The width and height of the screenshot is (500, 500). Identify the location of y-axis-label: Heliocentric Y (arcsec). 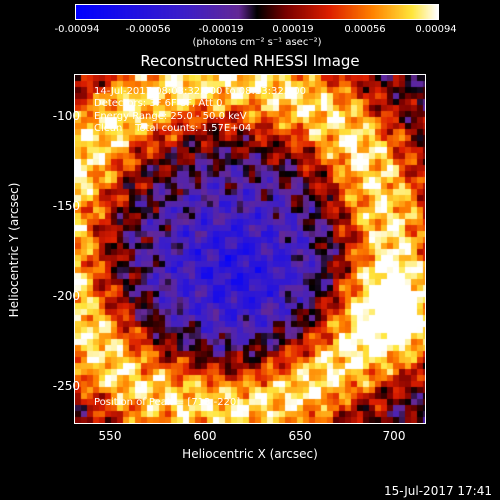
(14, 250).